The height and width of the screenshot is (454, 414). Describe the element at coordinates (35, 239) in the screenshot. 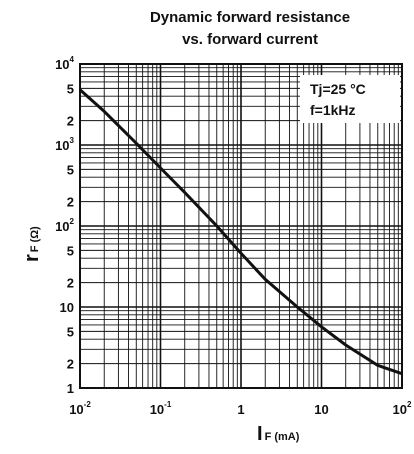

I see `y-axis-unit: F (Ω)` at that location.